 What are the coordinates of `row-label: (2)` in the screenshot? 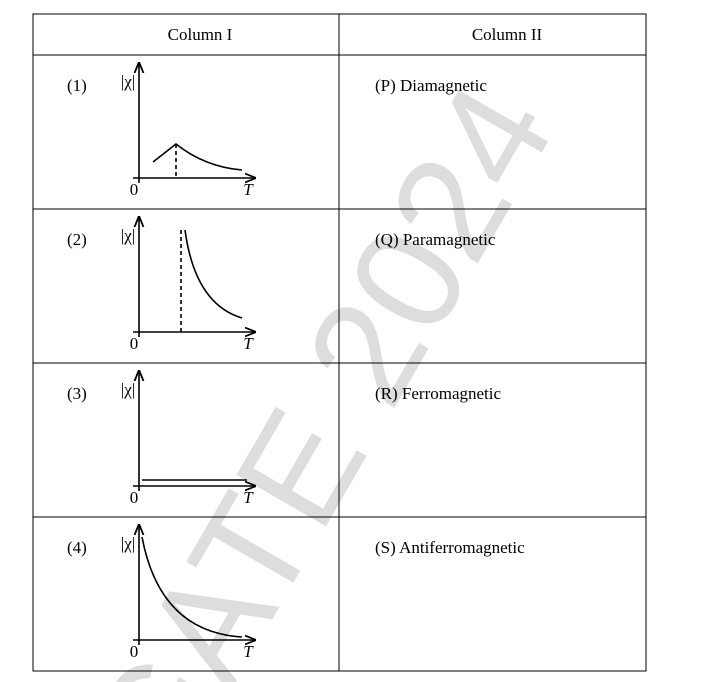 It's located at (77, 239).